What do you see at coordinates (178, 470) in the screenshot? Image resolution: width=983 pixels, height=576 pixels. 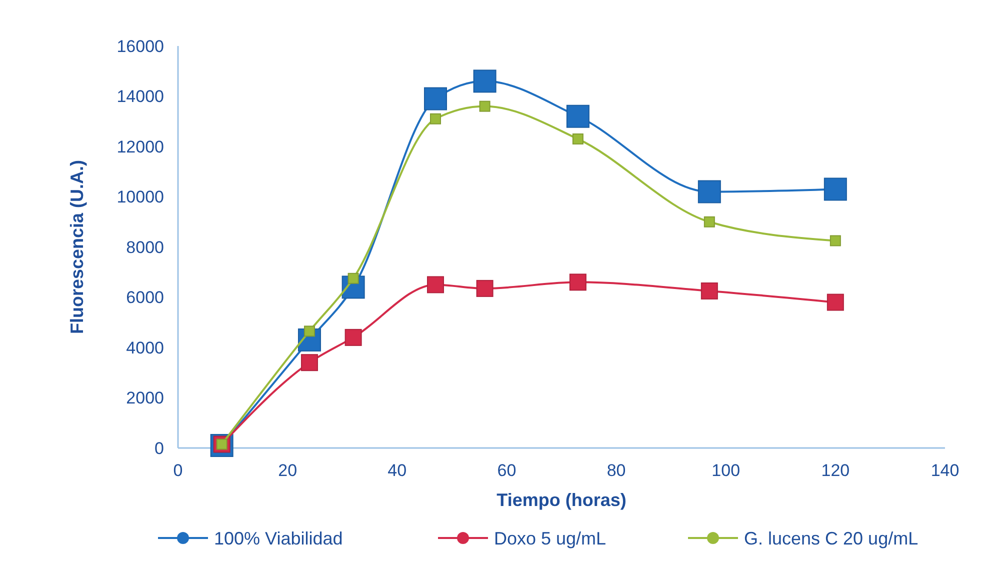 I see `x-tick-label: 0` at bounding box center [178, 470].